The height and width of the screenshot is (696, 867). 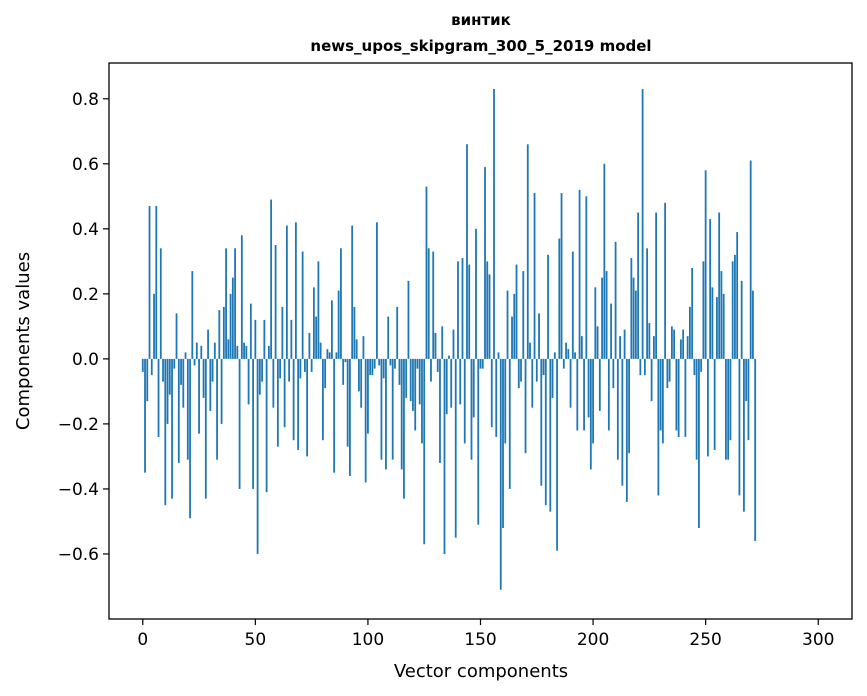 I want to click on y-tick-label: −0.6, so click(x=78, y=555).